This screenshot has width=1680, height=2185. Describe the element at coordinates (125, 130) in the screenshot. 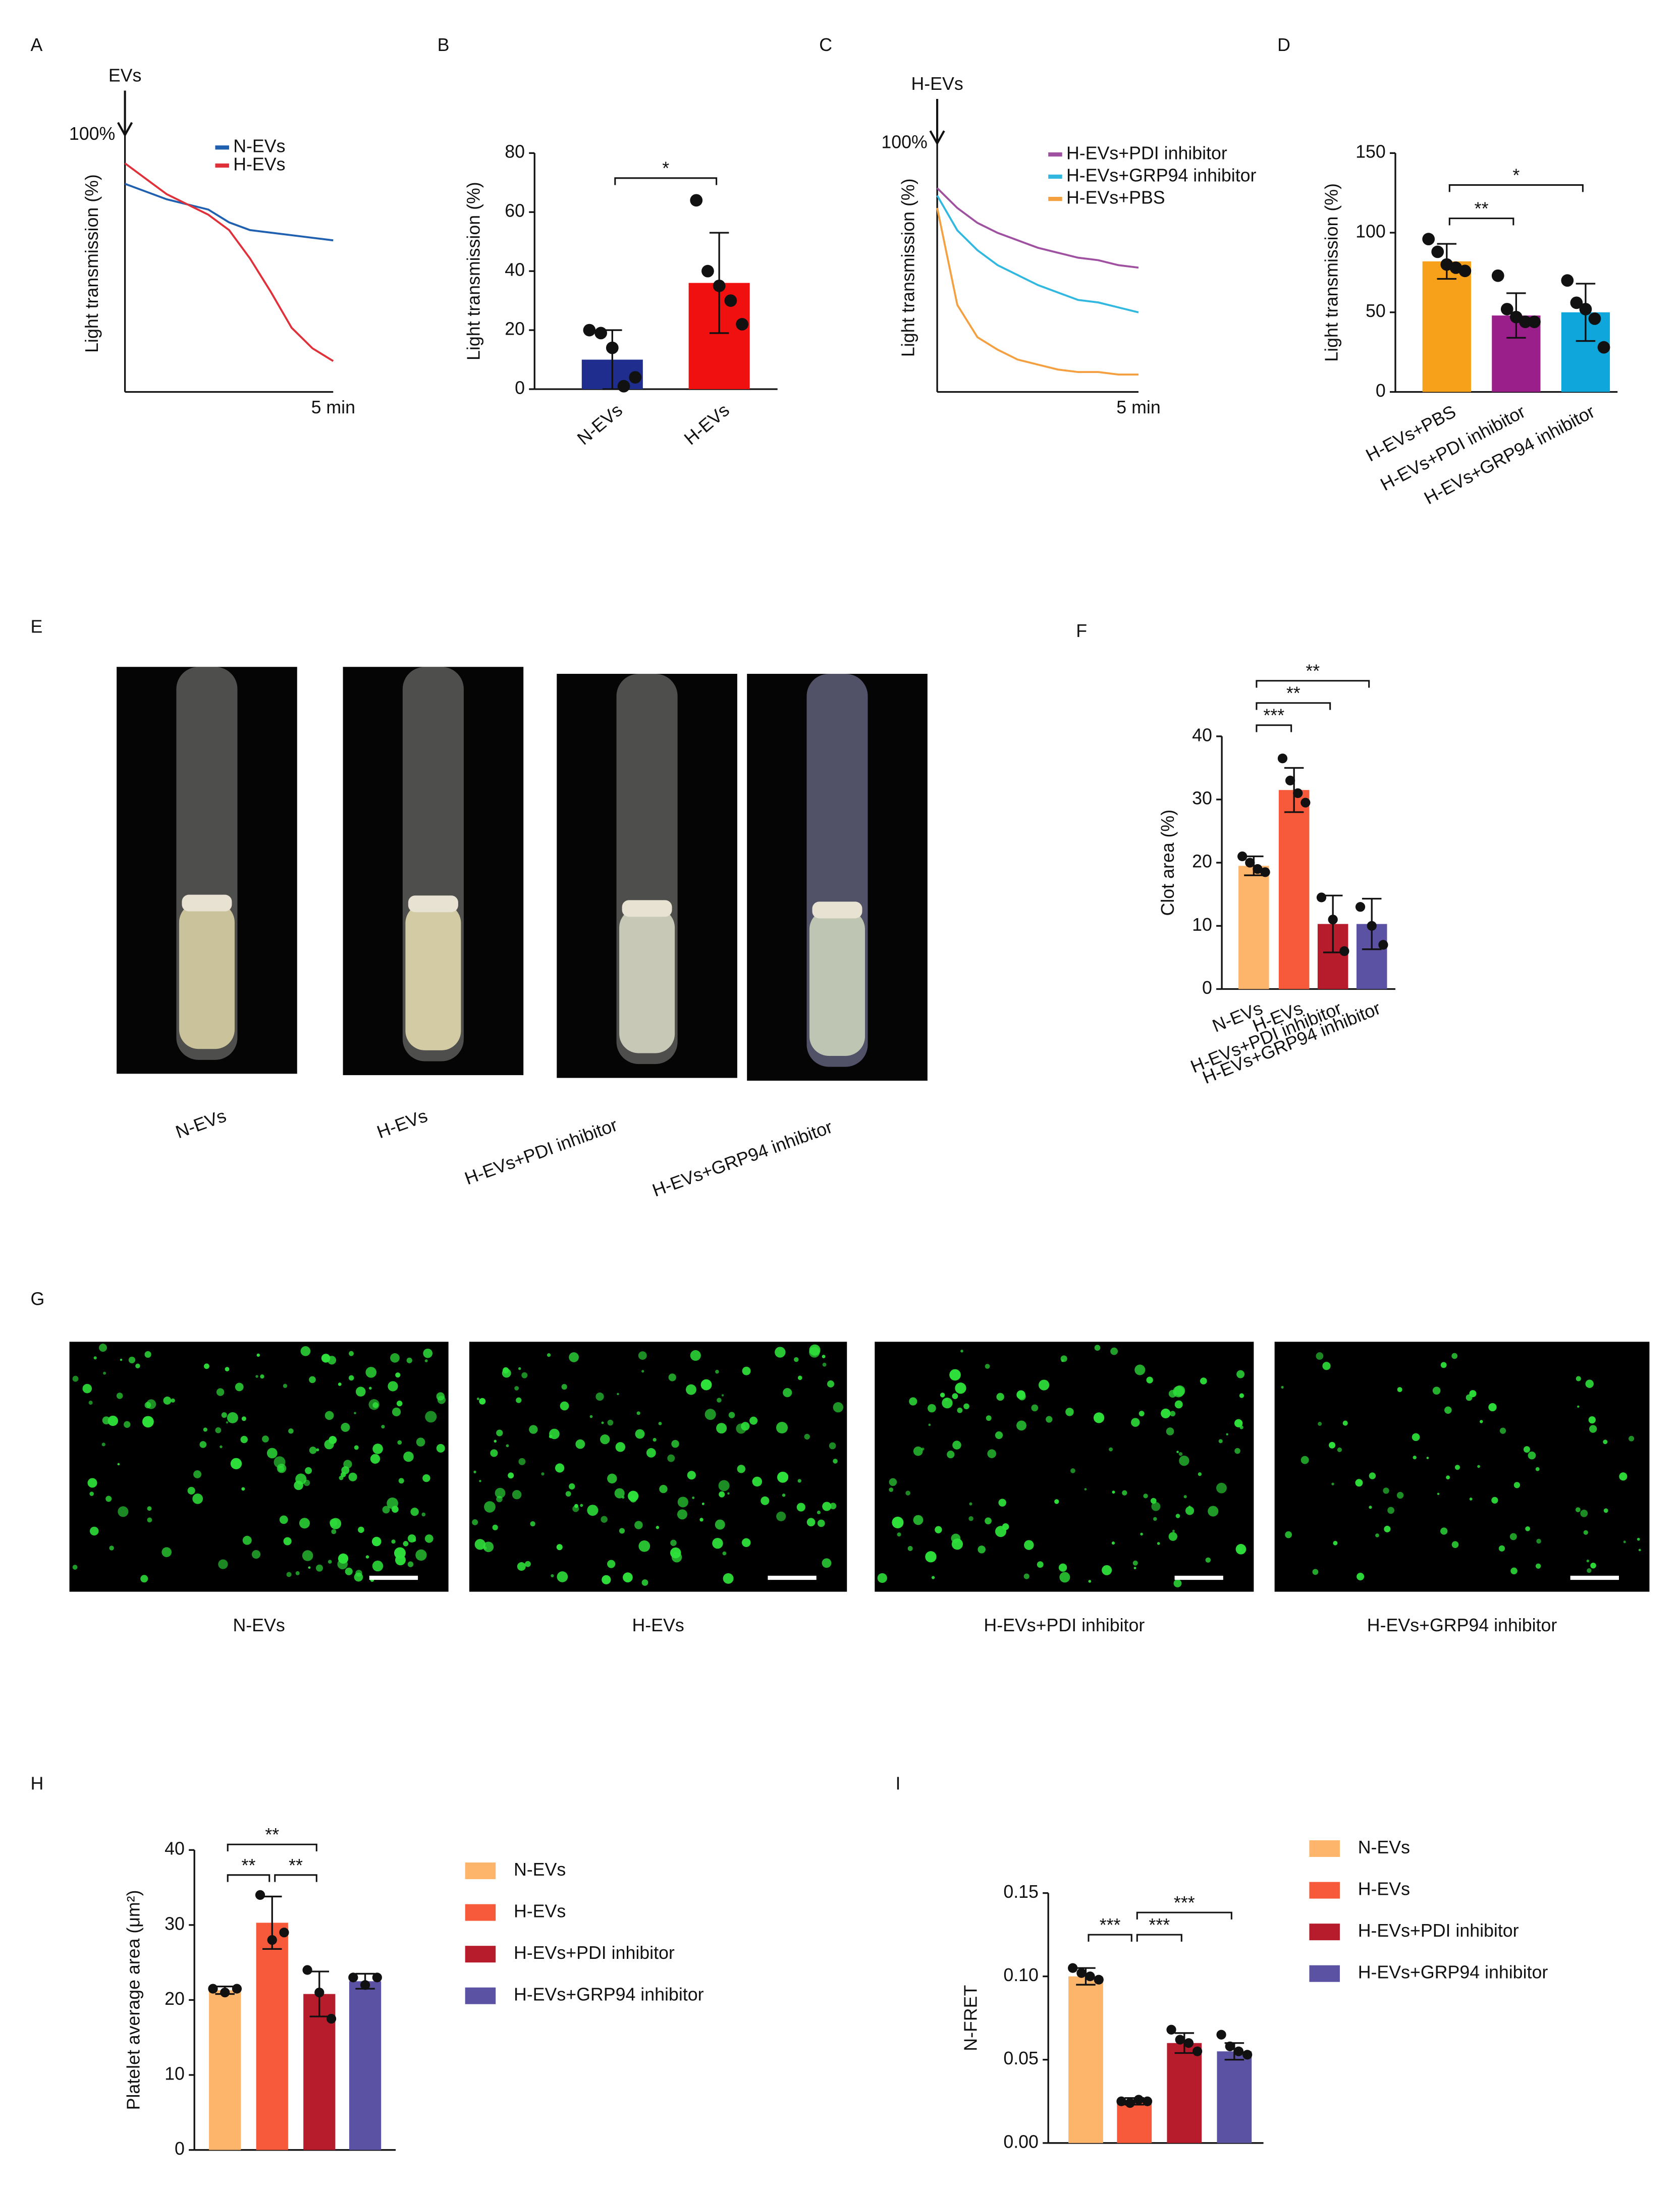

I see `annotation-arrowhead` at that location.